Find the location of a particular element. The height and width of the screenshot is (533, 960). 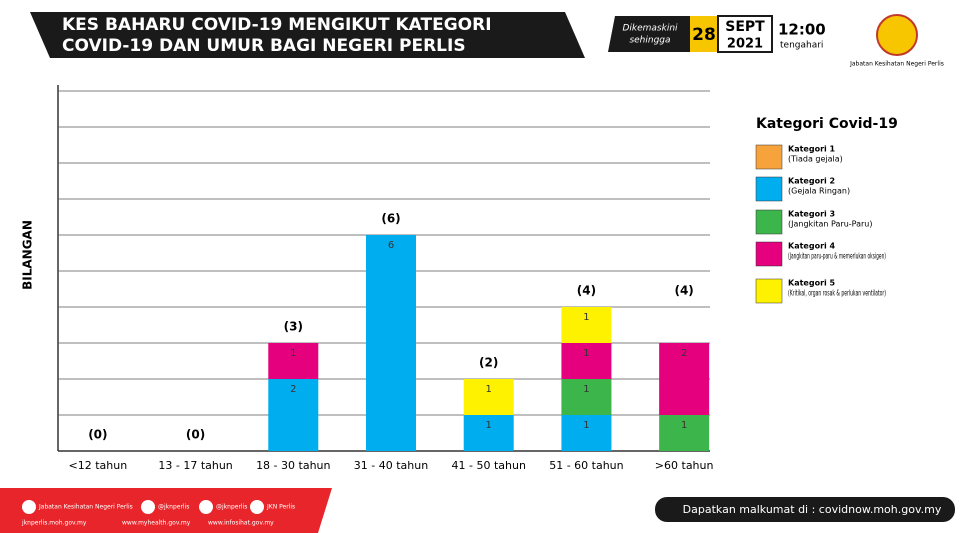

title: COVID-19 DAN UMUR BAGI NEGERI PERLIS is located at coordinates (264, 46).